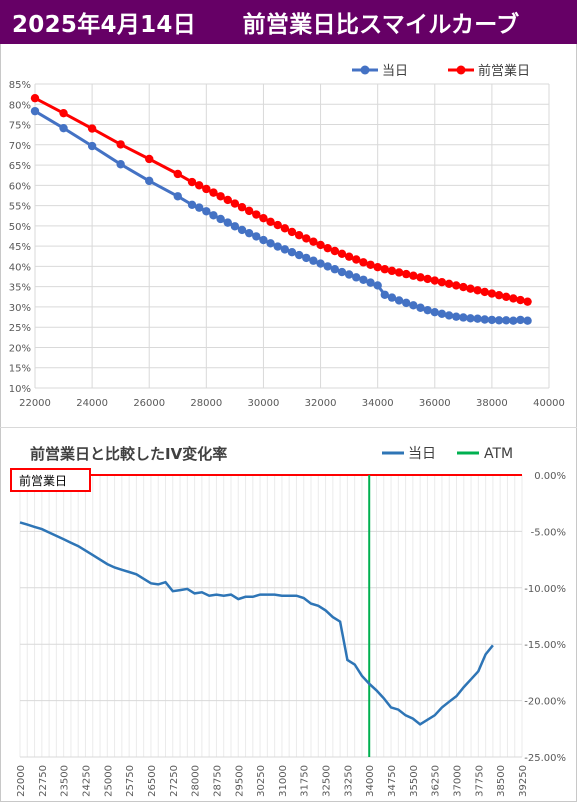 The width and height of the screenshot is (577, 802). I want to click on y-tick-label: 35%, so click(20, 288).